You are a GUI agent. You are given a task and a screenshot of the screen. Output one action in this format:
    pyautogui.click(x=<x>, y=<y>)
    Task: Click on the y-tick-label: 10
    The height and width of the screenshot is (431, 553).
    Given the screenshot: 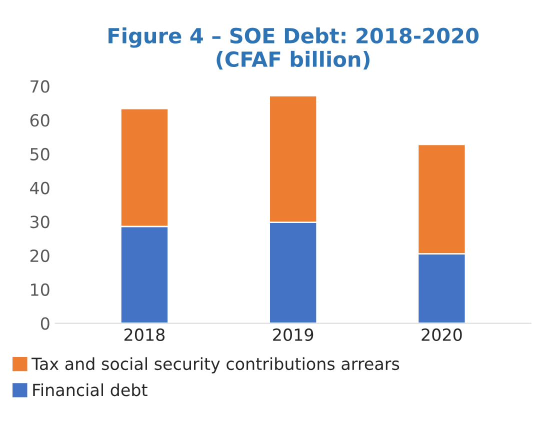 What is the action you would take?
    pyautogui.click(x=40, y=289)
    